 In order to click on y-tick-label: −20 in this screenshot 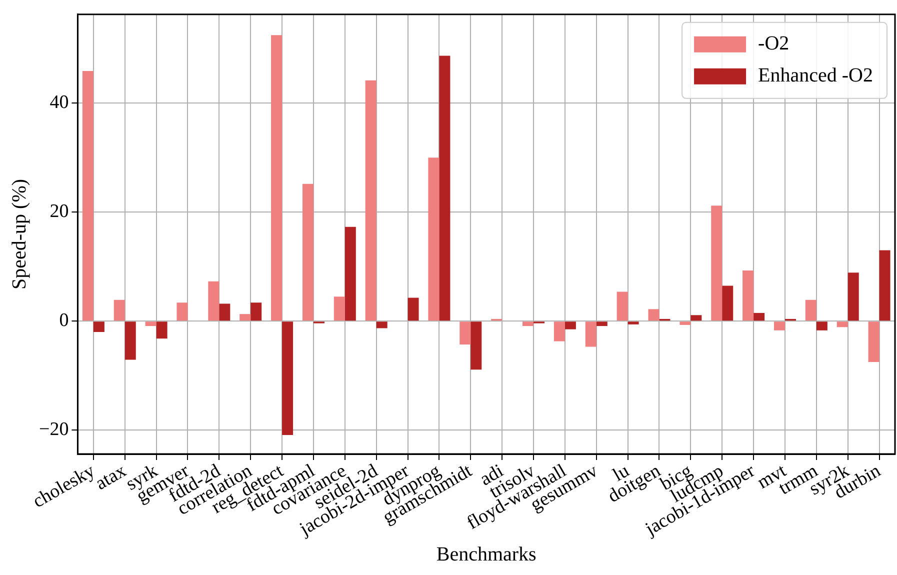, I will do `click(53, 429)`.